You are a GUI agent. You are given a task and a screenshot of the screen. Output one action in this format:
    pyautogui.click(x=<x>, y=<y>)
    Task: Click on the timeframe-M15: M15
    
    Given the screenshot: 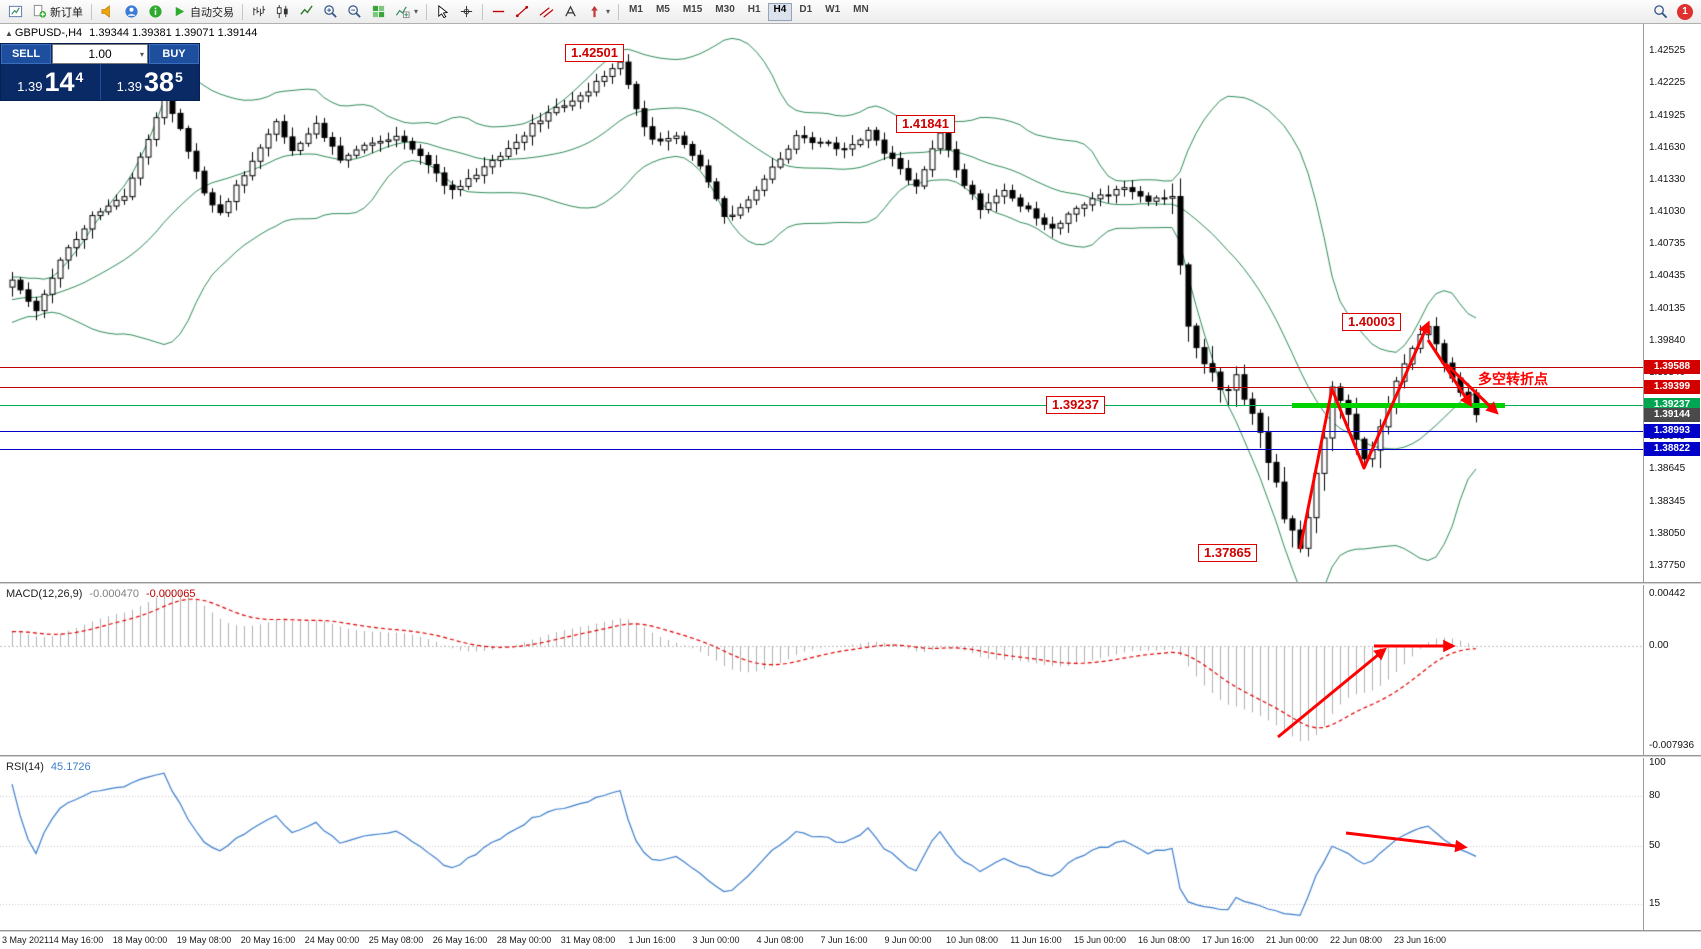 What is the action you would take?
    pyautogui.click(x=692, y=9)
    